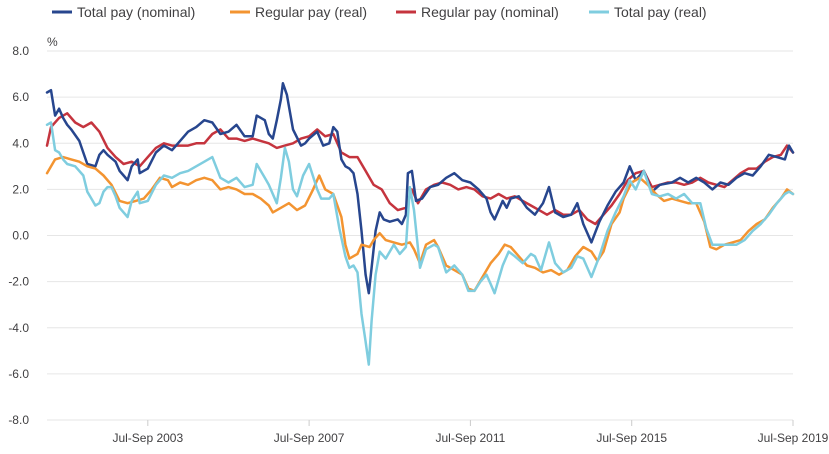  I want to click on legend-item-total-pay-real: Total pay (real), so click(648, 12).